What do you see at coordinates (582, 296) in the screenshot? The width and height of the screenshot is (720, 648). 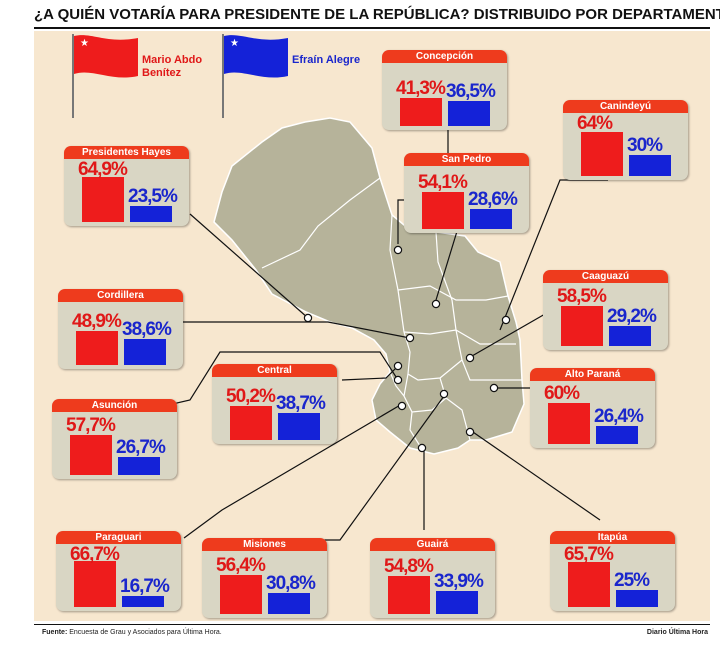 I see `label-candidate-a: 58,5%` at bounding box center [582, 296].